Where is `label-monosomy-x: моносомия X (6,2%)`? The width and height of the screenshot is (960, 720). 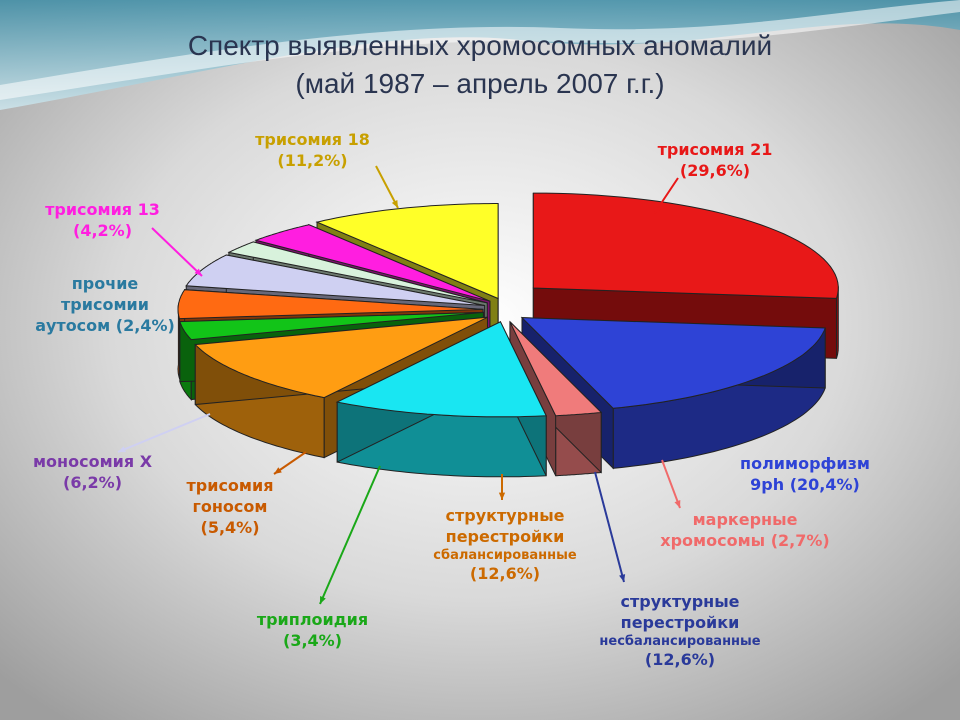
label-monosomy-x: моносомия X (6,2%) is located at coordinates (92, 473).